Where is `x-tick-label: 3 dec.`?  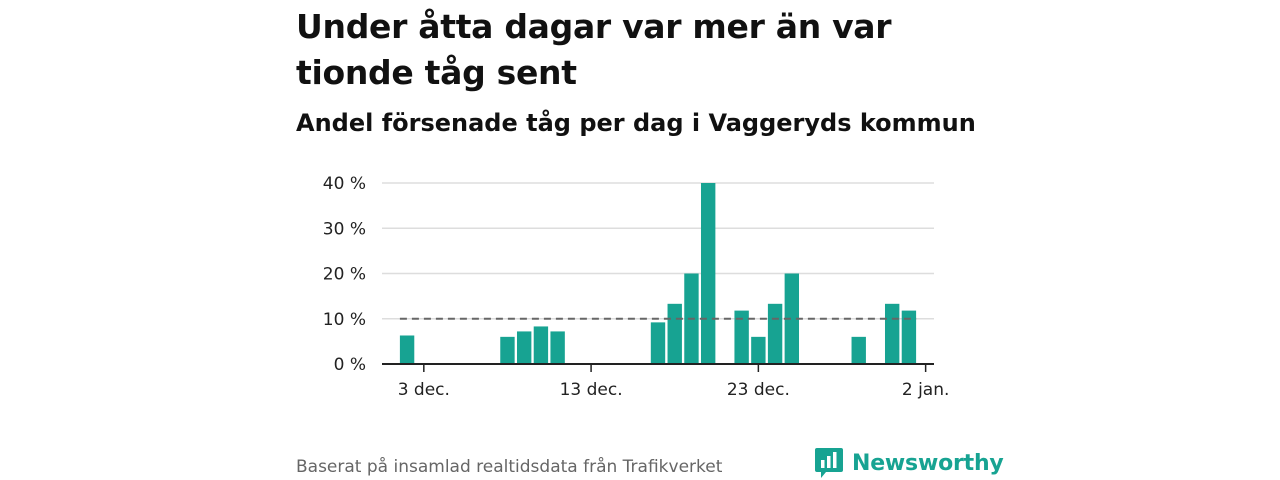 x-tick-label: 3 dec. is located at coordinates (424, 390).